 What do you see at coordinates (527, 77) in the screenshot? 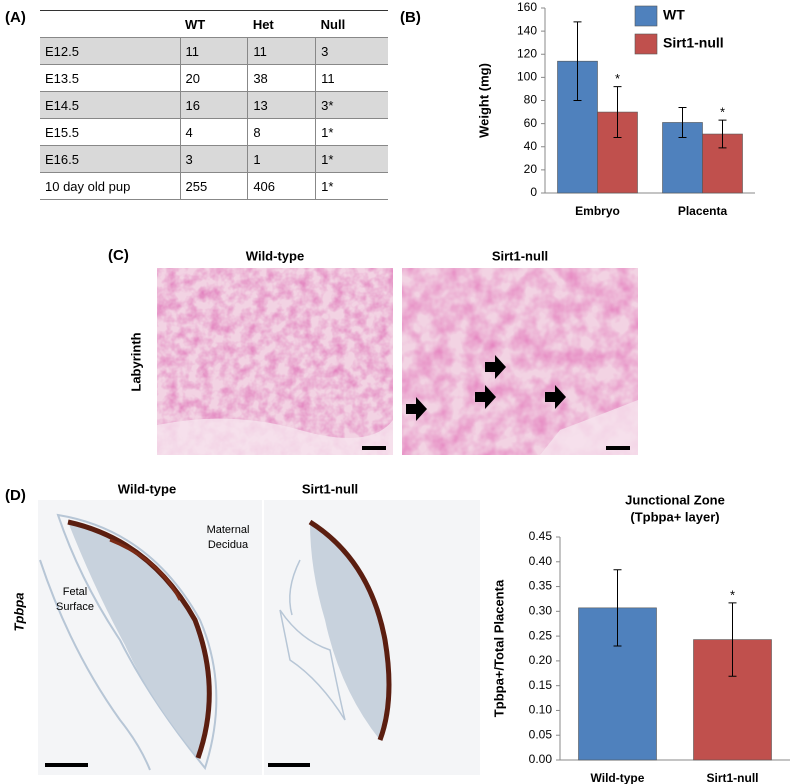
I see `y-tick-label: 100` at bounding box center [527, 77].